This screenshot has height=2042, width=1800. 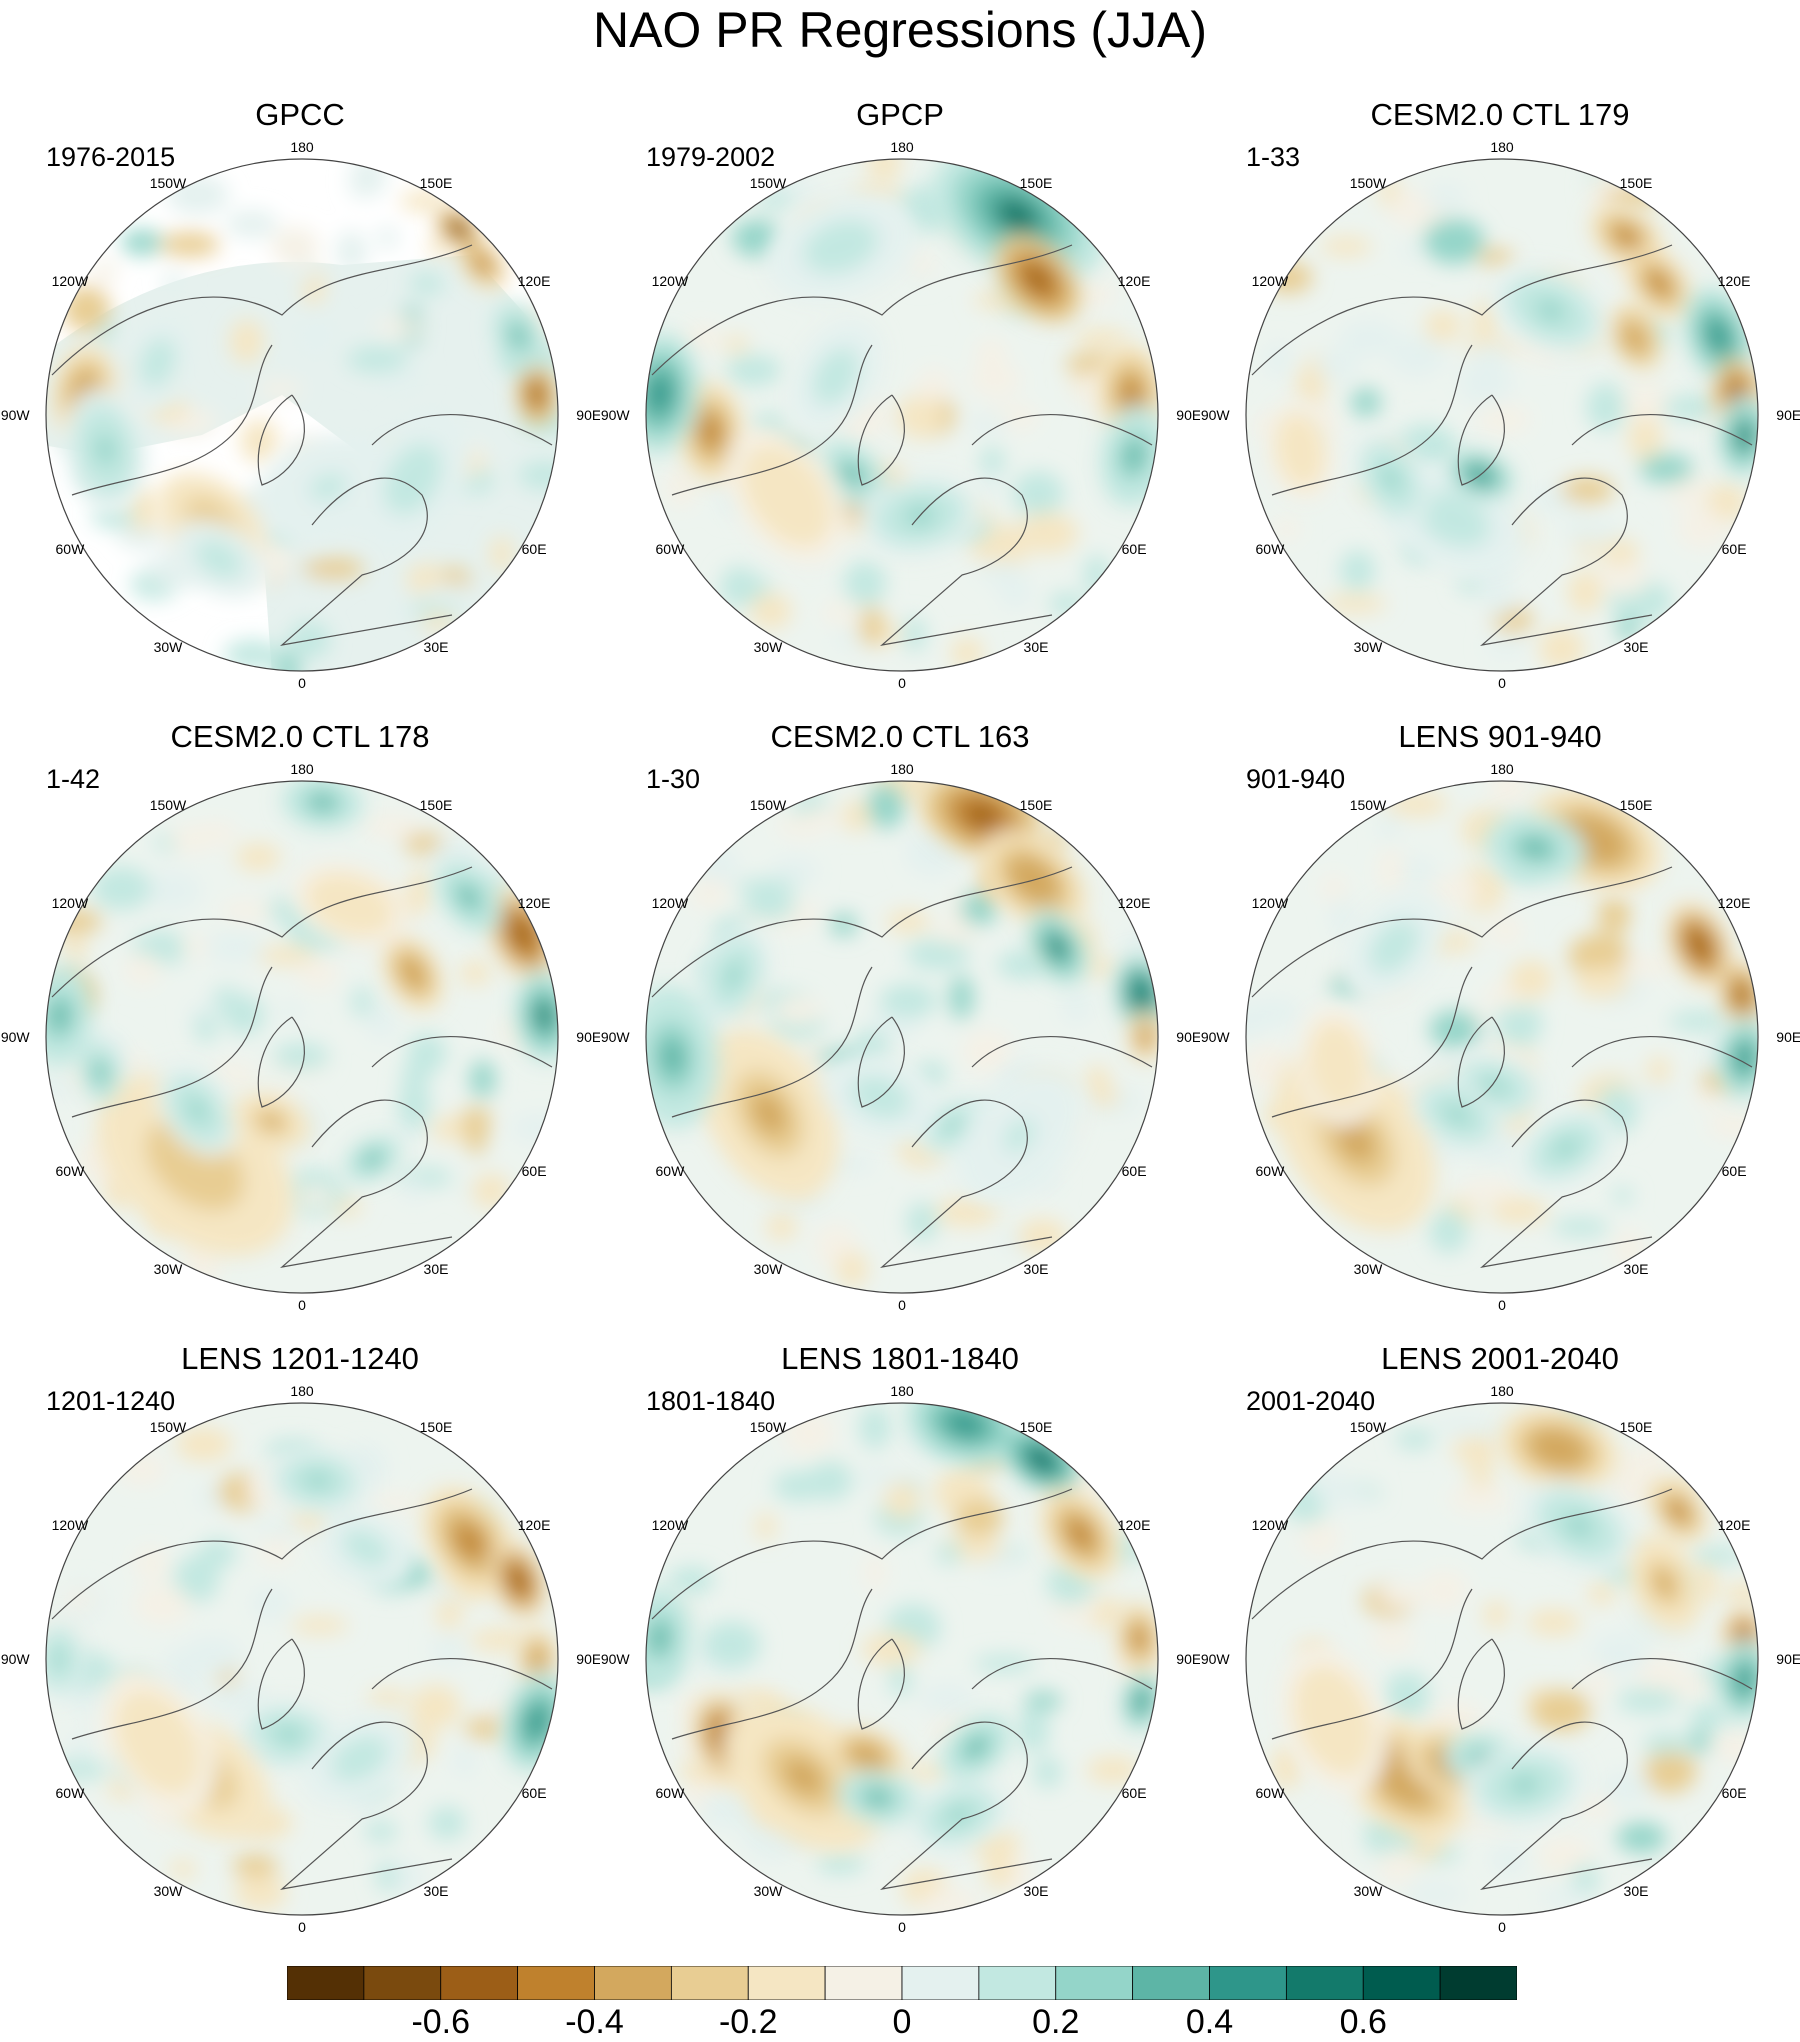 I want to click on longitude-label: 90E, so click(x=588, y=1037).